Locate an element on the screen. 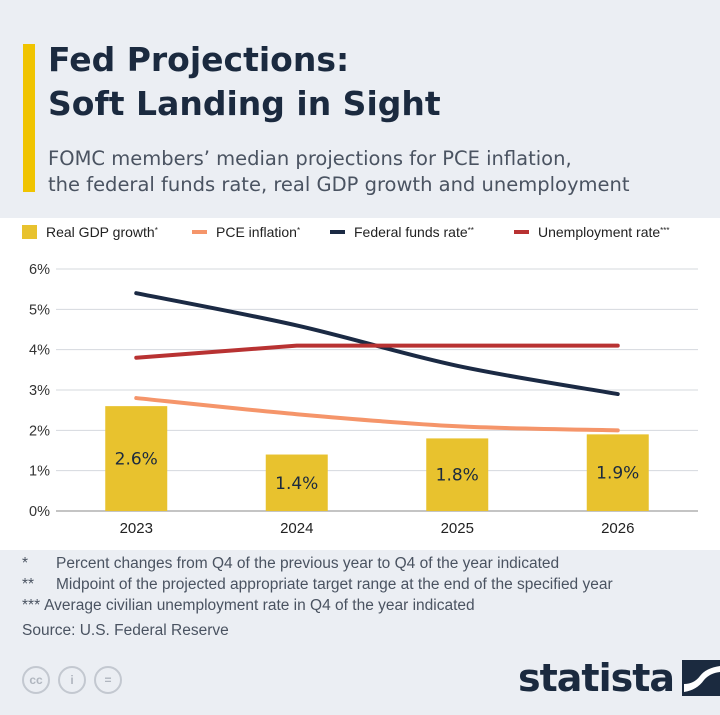 This screenshot has width=720, height=715. line-pce-inflation is located at coordinates (377, 414).